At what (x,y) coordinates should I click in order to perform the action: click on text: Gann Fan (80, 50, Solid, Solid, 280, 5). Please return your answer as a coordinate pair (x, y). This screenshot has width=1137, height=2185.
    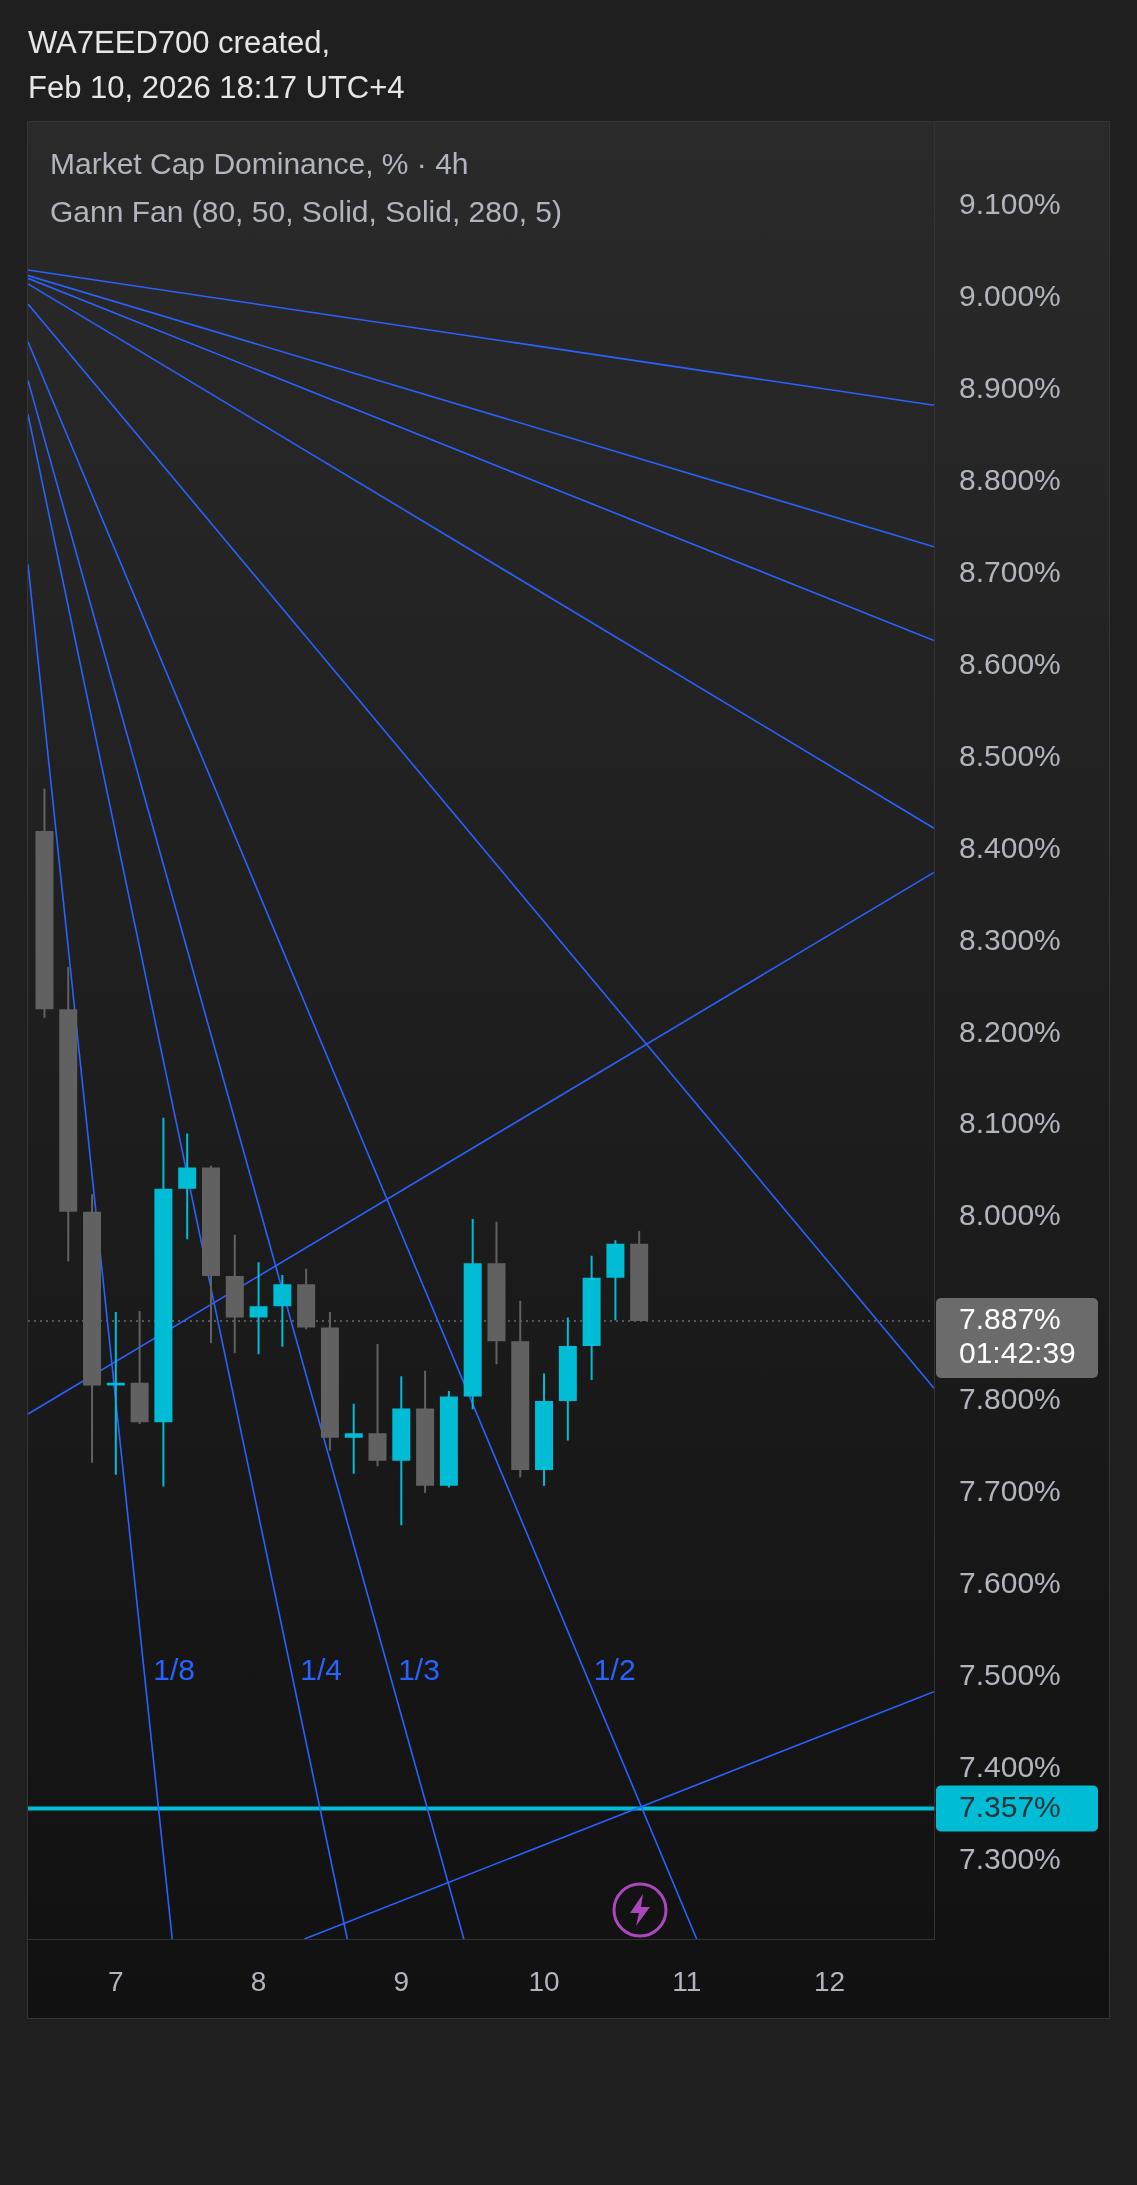
    Looking at the image, I should click on (306, 212).